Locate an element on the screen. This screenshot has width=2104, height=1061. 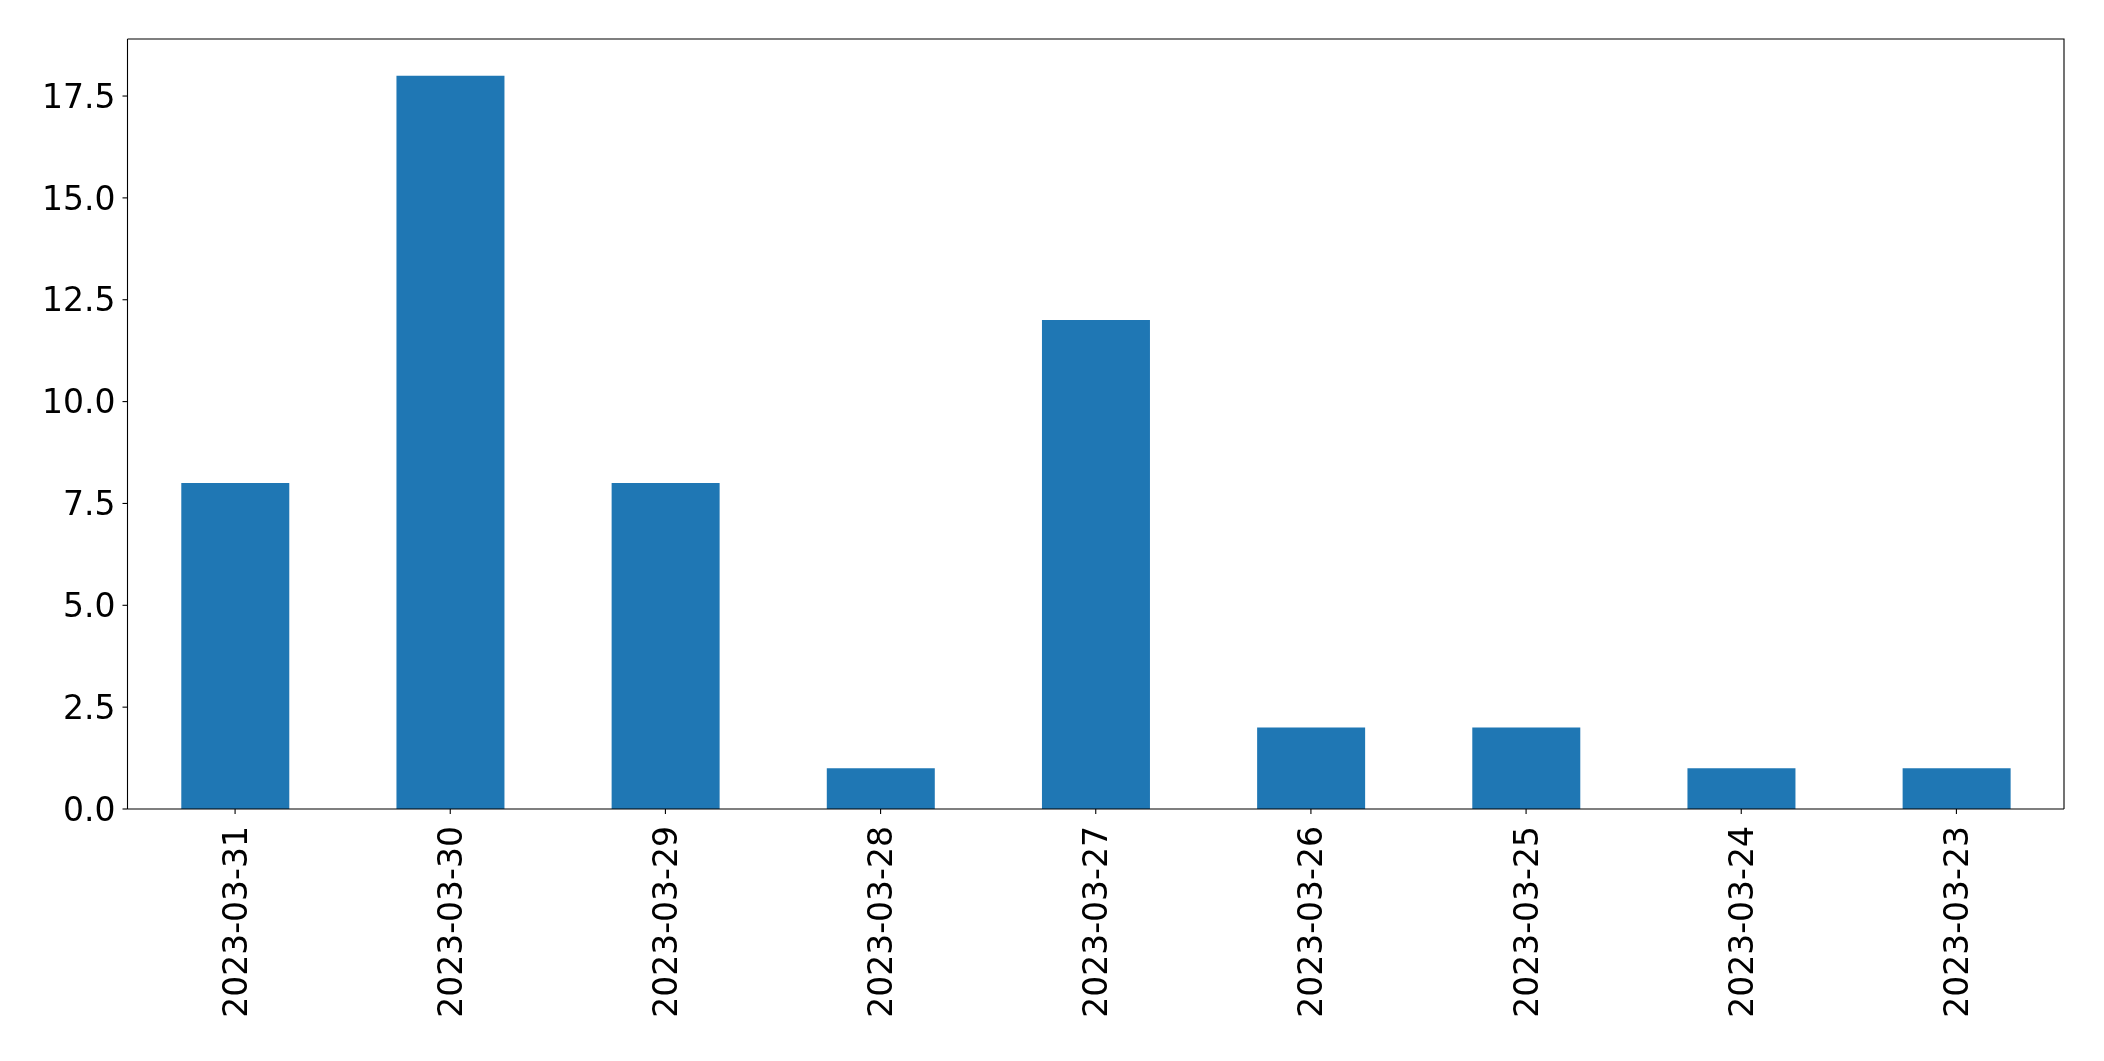
x-tick-label: 2023-03-26 is located at coordinates (1311, 922).